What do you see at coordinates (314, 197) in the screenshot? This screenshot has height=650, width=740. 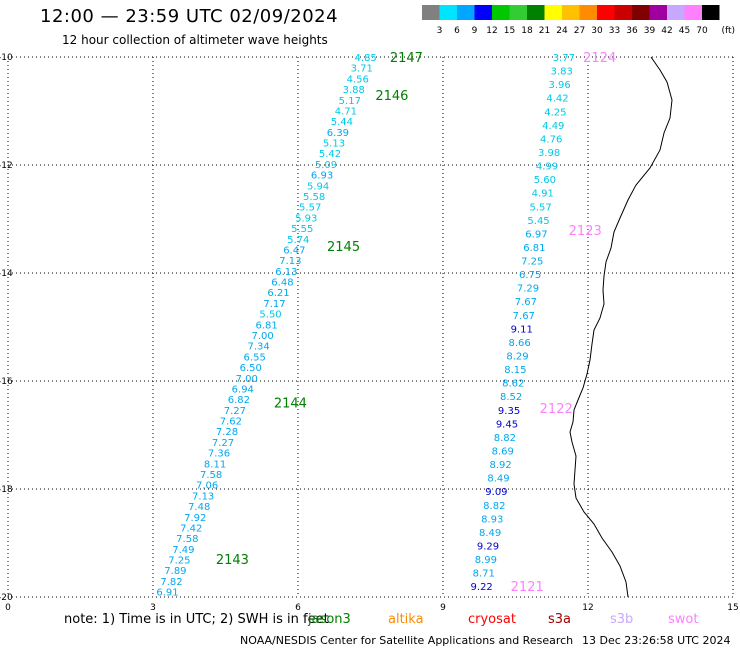 I see `wave-height-value: 5.58` at bounding box center [314, 197].